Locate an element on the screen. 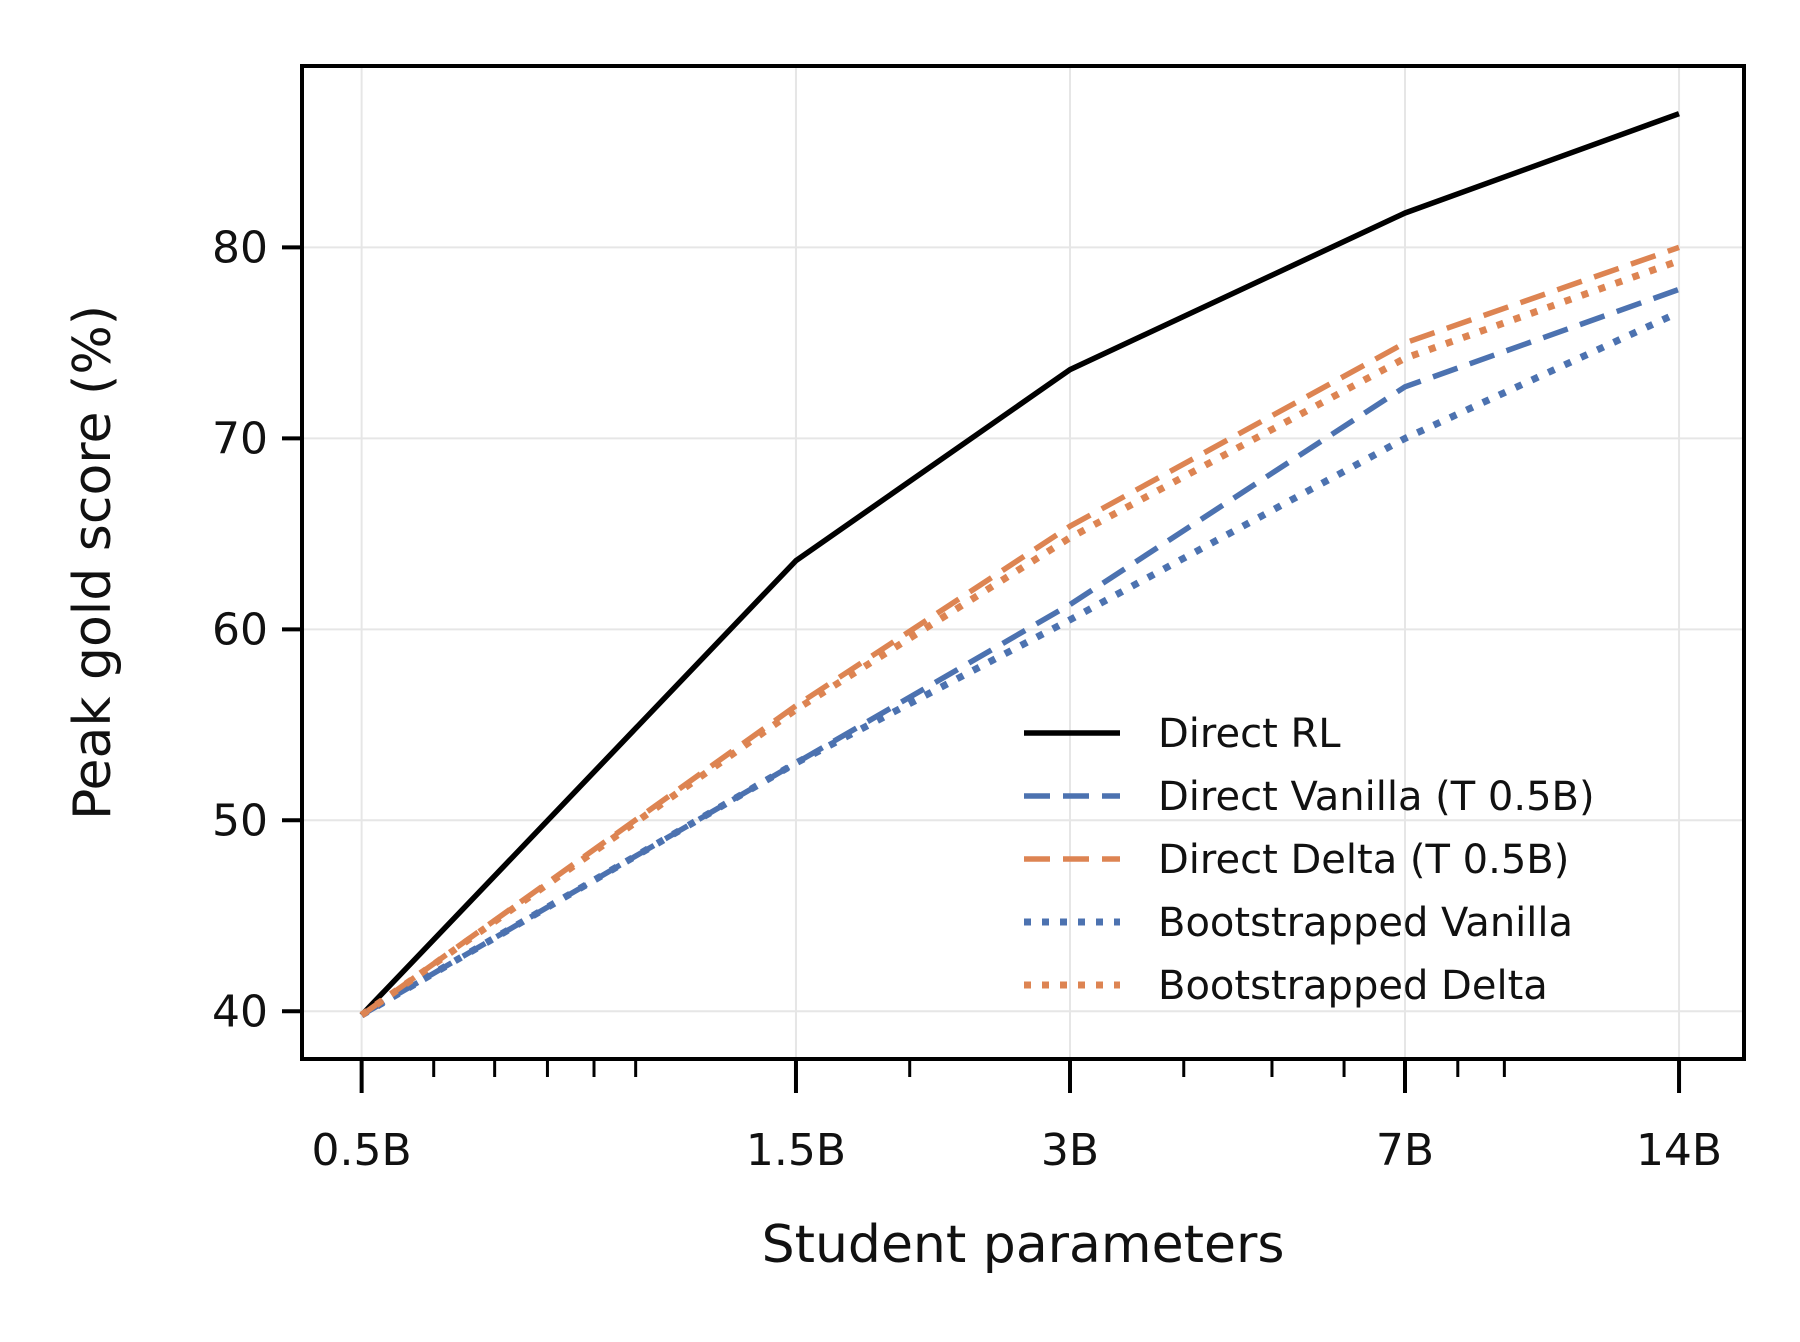 The width and height of the screenshot is (1800, 1342). y-tick-label: 60 is located at coordinates (240, 629).